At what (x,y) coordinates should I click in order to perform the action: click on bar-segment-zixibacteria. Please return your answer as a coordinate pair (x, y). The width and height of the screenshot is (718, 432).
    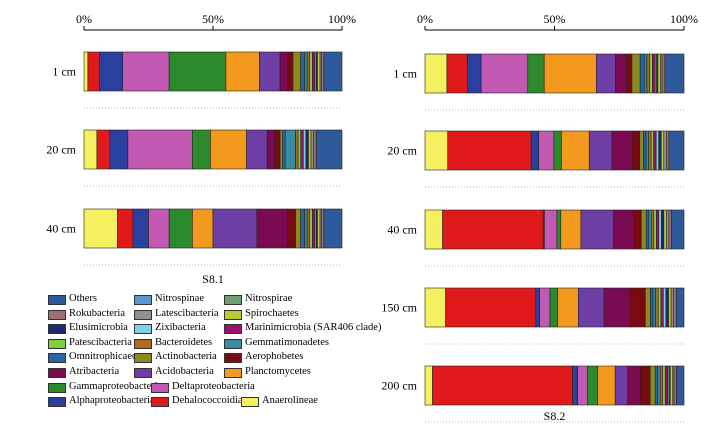
    Looking at the image, I should click on (660, 229).